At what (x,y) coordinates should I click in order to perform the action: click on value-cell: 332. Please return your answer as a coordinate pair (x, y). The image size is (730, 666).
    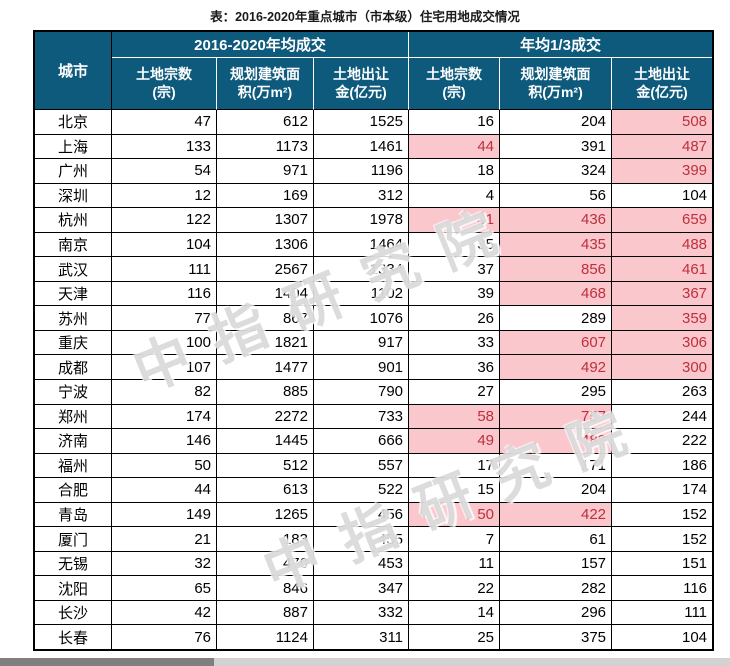
    Looking at the image, I should click on (362, 613).